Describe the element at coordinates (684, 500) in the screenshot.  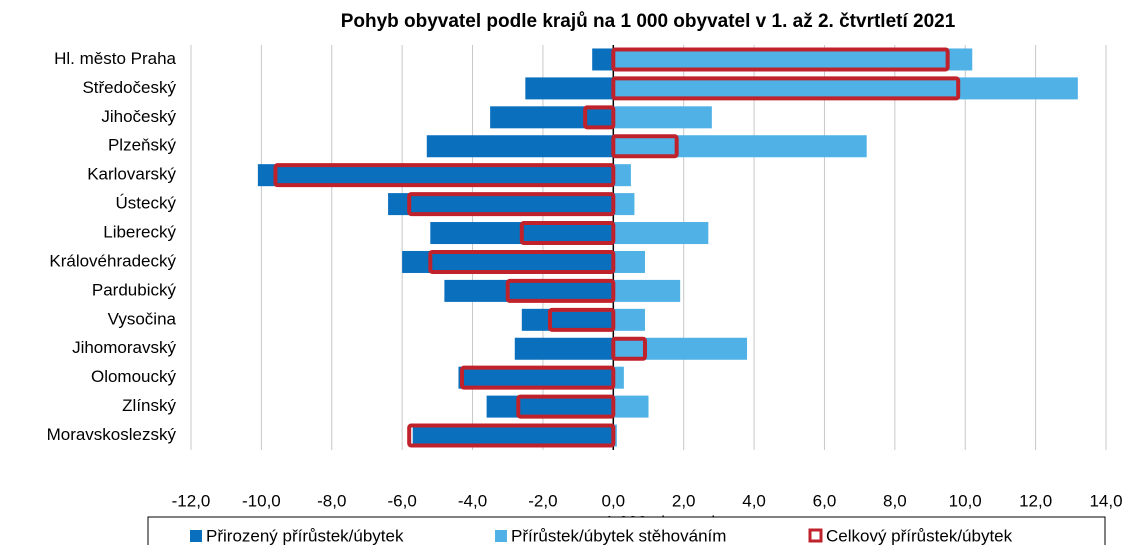
I see `x-tick-label: 2,0` at that location.